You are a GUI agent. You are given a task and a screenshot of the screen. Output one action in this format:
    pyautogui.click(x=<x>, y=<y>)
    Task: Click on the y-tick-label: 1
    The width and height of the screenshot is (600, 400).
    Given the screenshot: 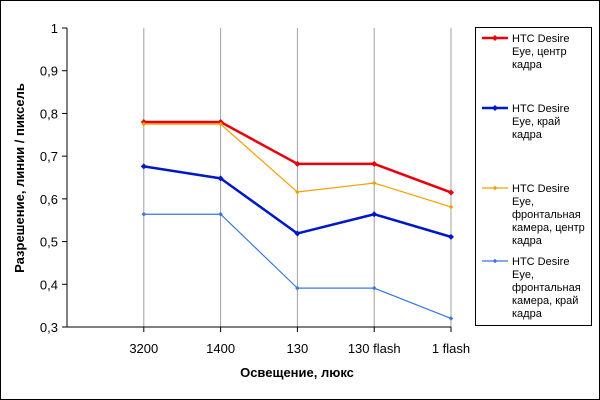 What is the action you would take?
    pyautogui.click(x=54, y=28)
    